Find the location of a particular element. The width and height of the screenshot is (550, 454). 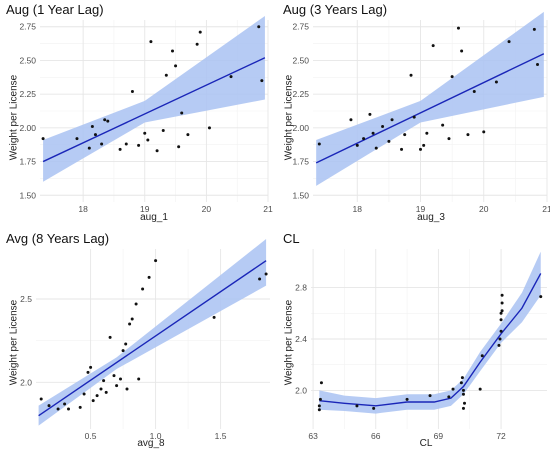

x-tick-label: 66 is located at coordinates (376, 436).